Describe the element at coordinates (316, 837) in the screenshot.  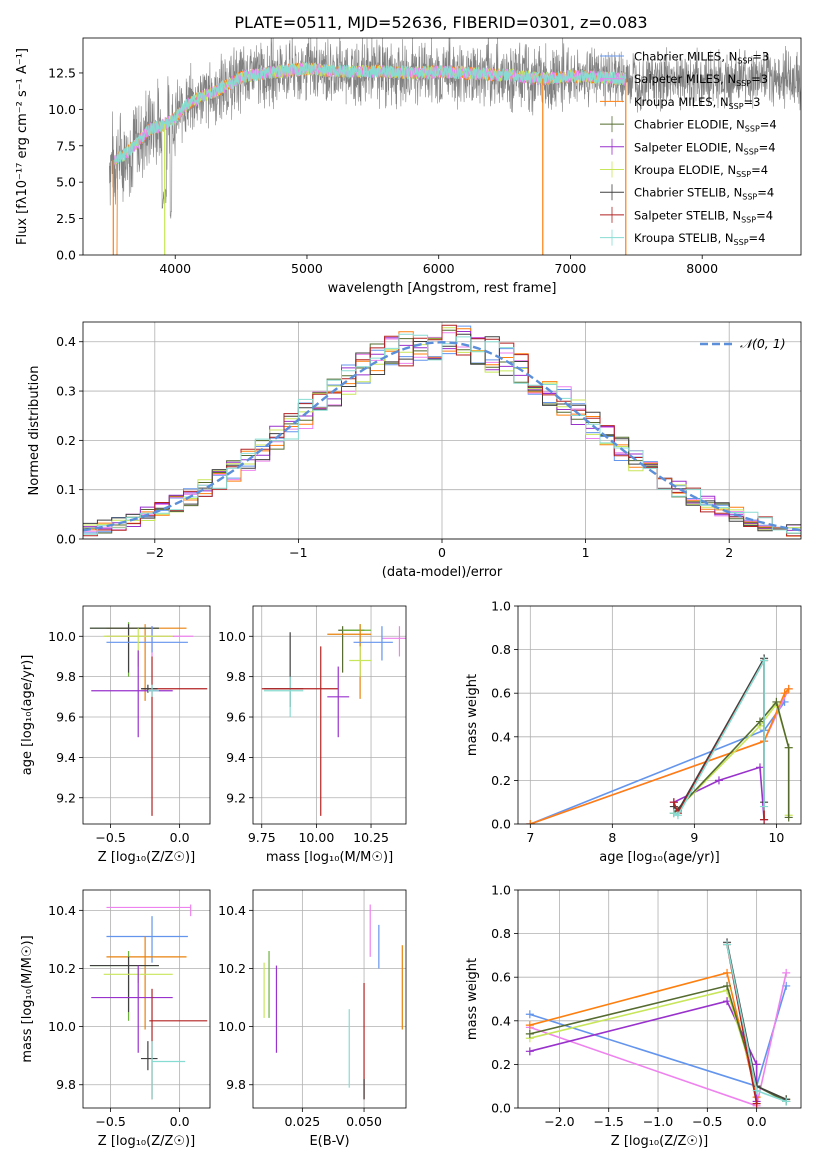
I see `x-tick-label: 10.00` at that location.